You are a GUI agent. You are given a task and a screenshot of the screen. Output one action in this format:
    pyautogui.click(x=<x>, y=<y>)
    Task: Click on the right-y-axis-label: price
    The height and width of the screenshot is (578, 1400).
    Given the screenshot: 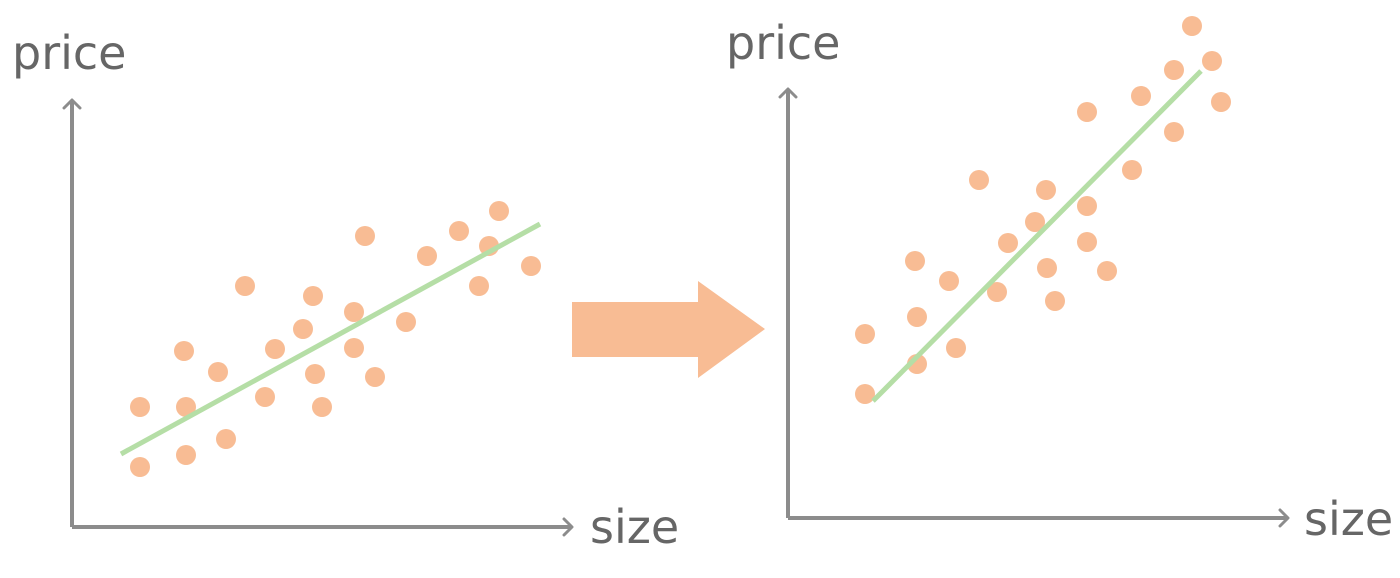 What is the action you would take?
    pyautogui.click(x=783, y=43)
    